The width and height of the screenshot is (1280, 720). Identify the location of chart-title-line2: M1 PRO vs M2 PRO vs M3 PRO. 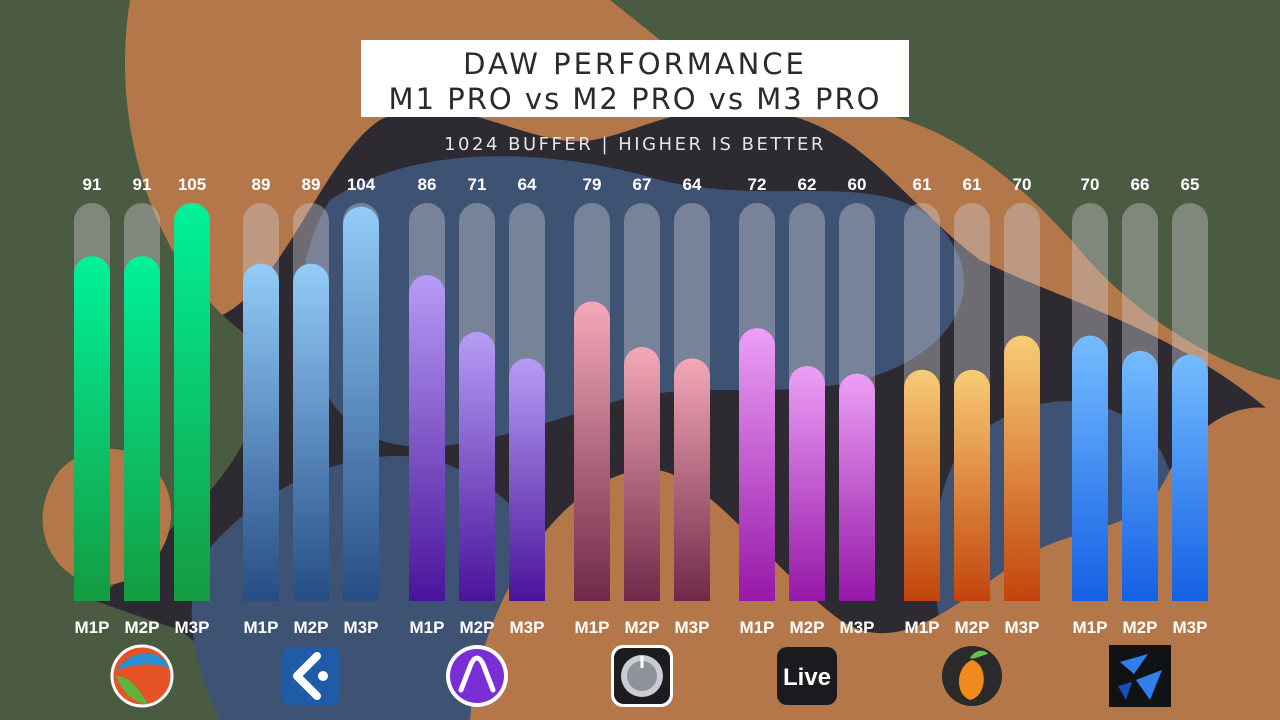
(635, 99).